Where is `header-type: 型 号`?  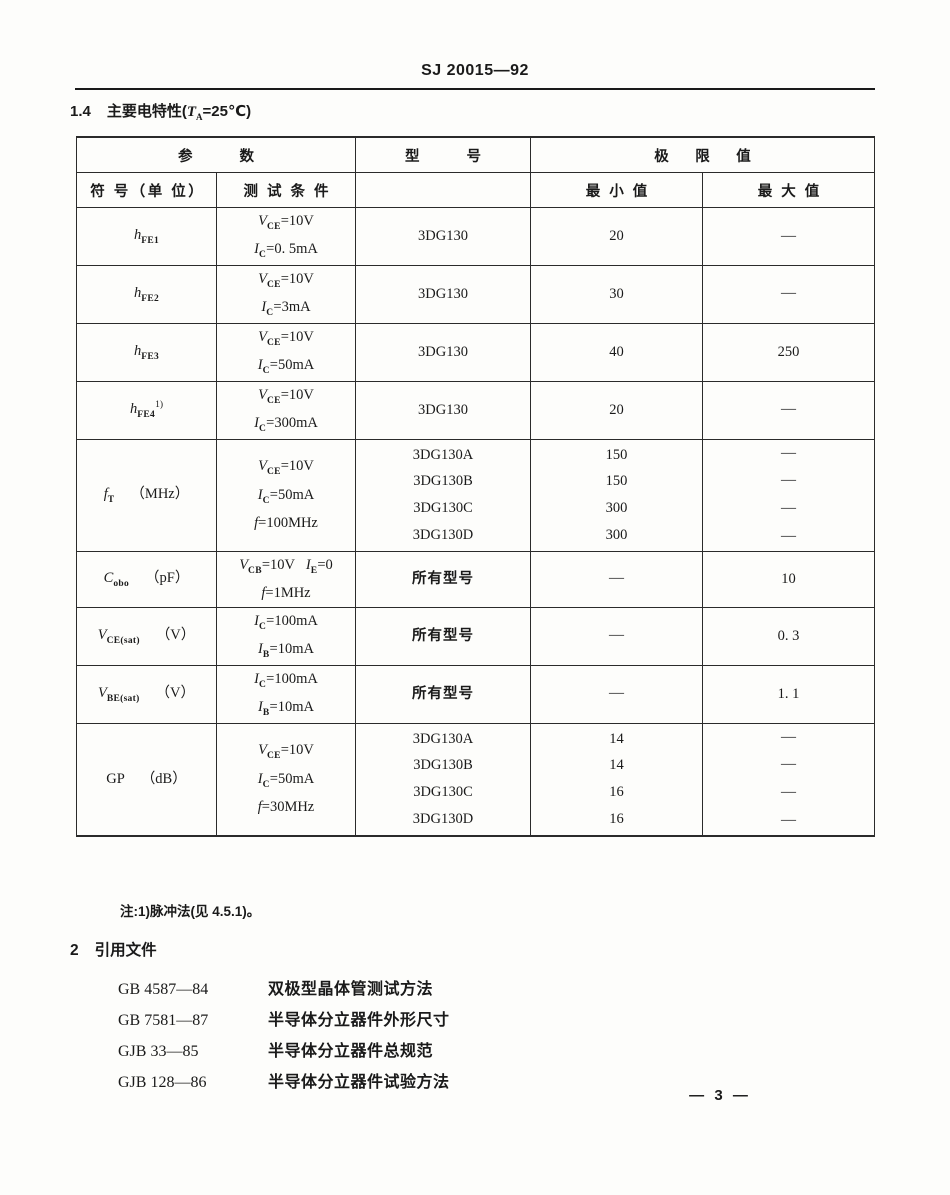 header-type: 型 号 is located at coordinates (443, 154).